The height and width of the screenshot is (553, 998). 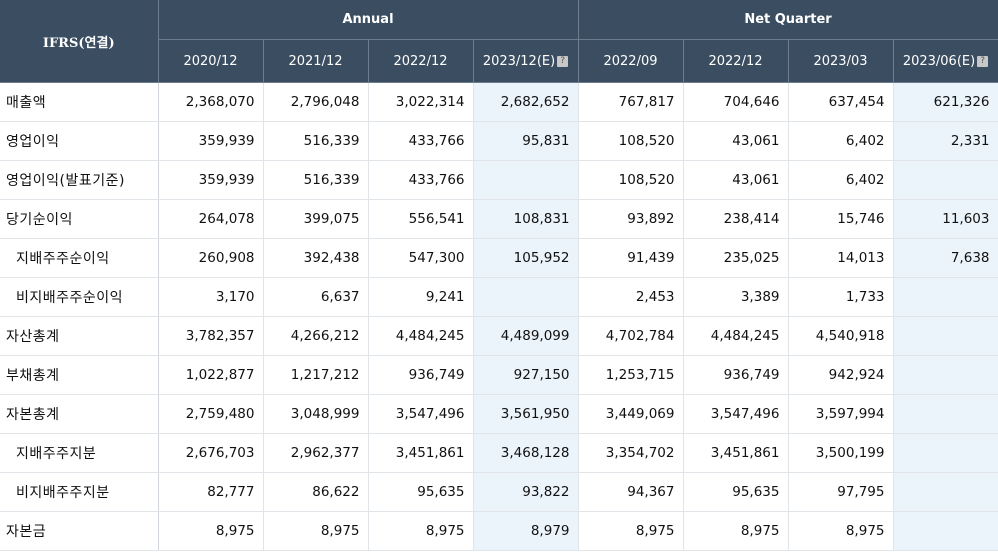 I want to click on period-label: 2022/09, so click(x=630, y=61).